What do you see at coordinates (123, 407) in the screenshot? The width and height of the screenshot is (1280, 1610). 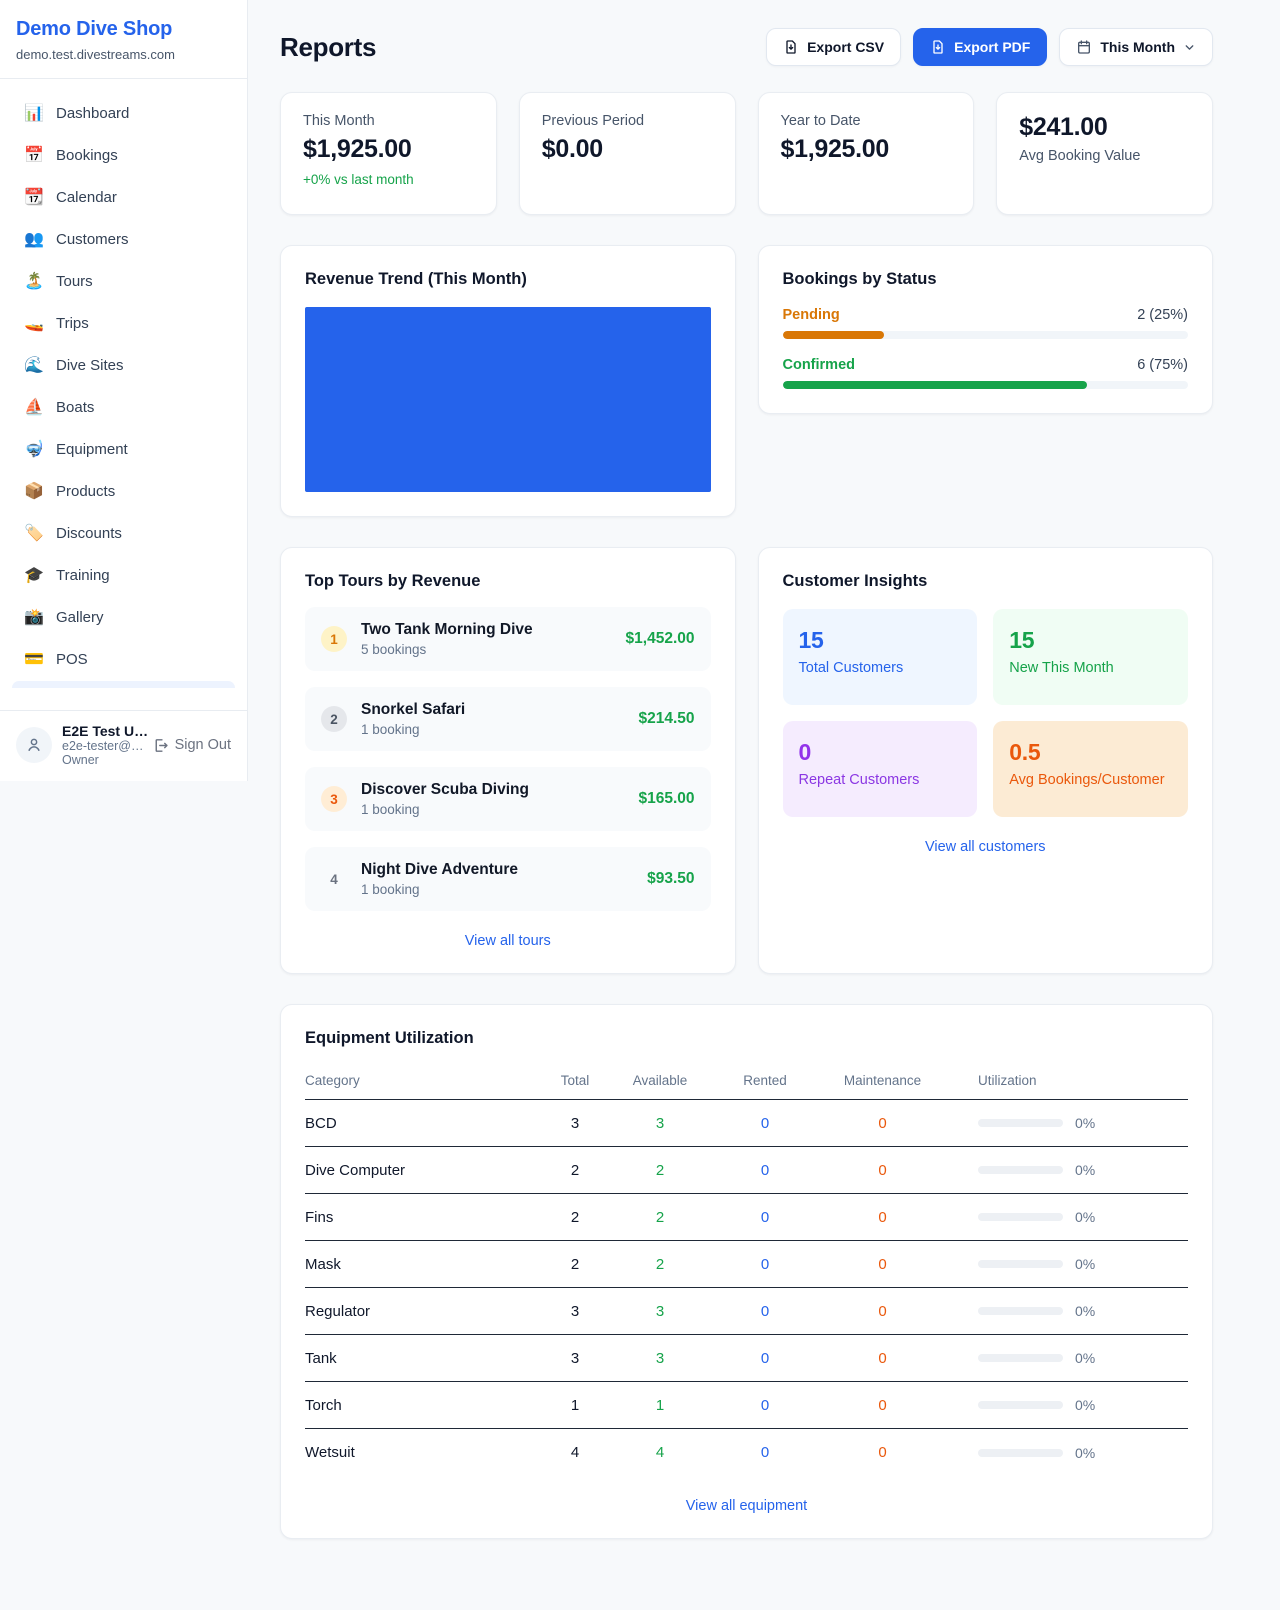 I see `sidebar-item-boats: ⛵ Boats` at bounding box center [123, 407].